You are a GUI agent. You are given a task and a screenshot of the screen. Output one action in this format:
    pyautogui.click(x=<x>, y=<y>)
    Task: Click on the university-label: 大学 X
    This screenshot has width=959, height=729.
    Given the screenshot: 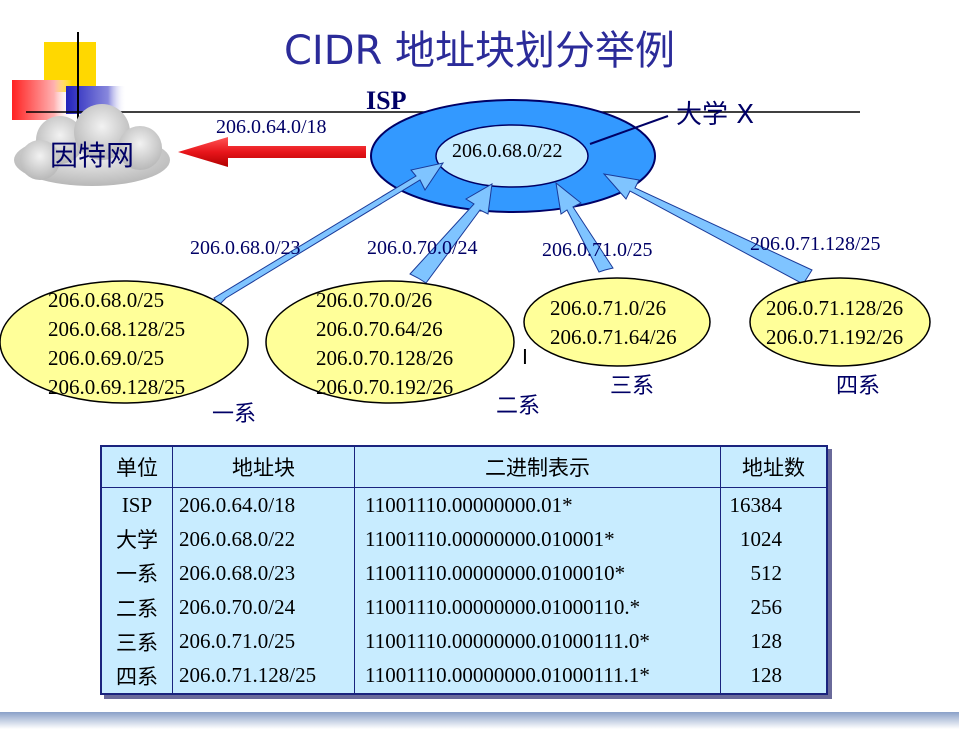 What is the action you would take?
    pyautogui.click(x=715, y=115)
    